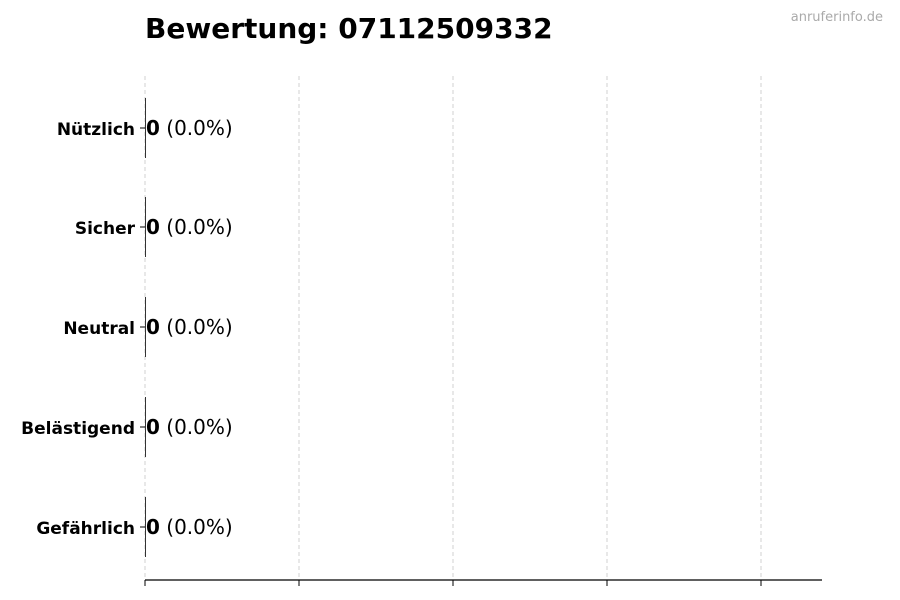 The image size is (900, 600). What do you see at coordinates (99, 329) in the screenshot?
I see `category-label: Neutral` at bounding box center [99, 329].